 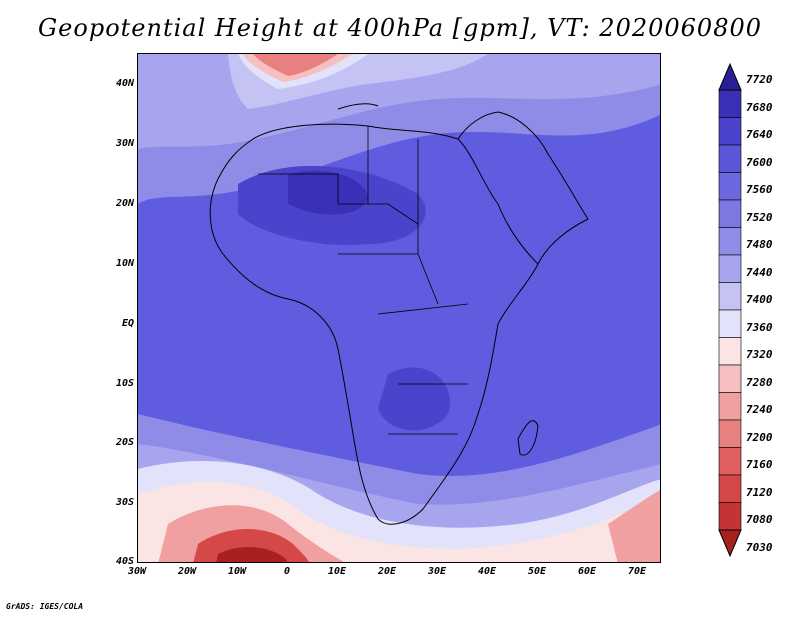 I want to click on colorbar-label: 7030, so click(x=759, y=547).